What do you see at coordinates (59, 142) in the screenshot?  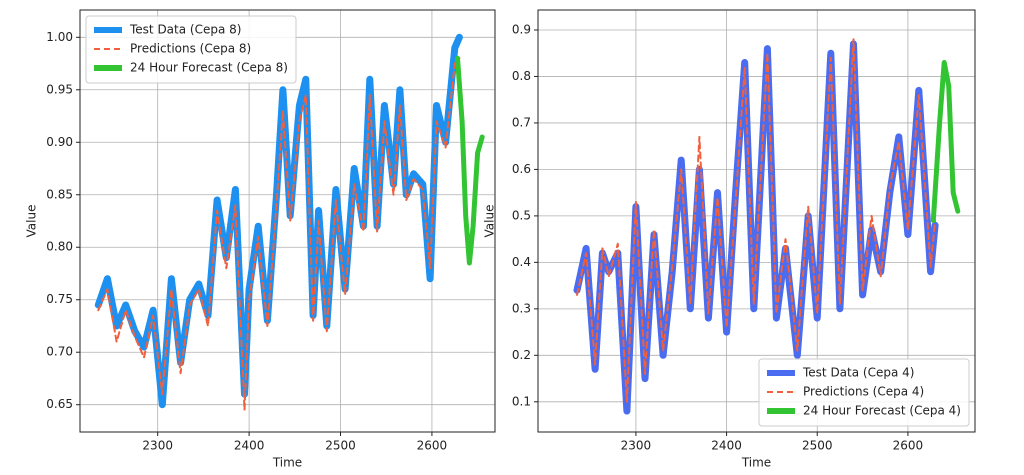 I see `y-tick-label: 0.90` at bounding box center [59, 142].